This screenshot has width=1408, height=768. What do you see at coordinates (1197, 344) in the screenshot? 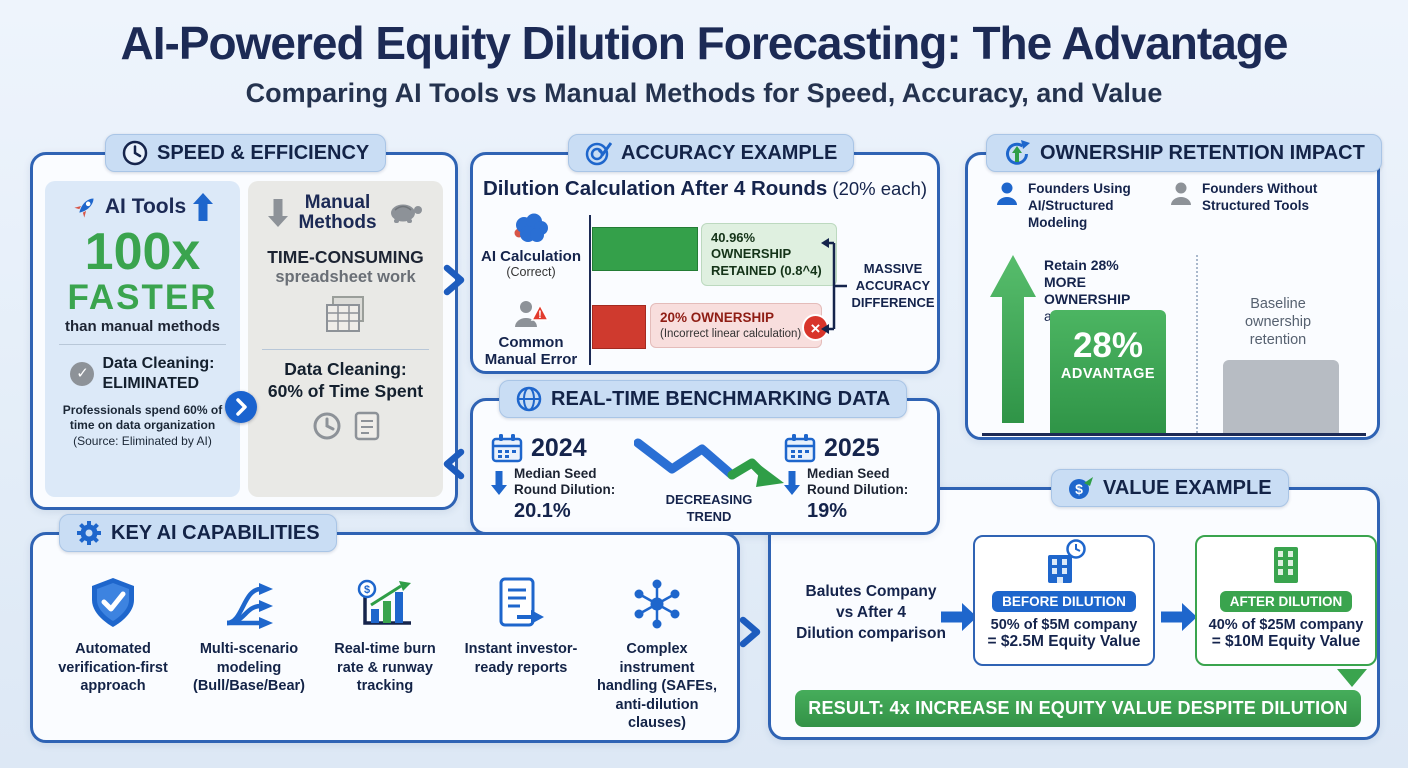
I see `chart-divider` at bounding box center [1197, 344].